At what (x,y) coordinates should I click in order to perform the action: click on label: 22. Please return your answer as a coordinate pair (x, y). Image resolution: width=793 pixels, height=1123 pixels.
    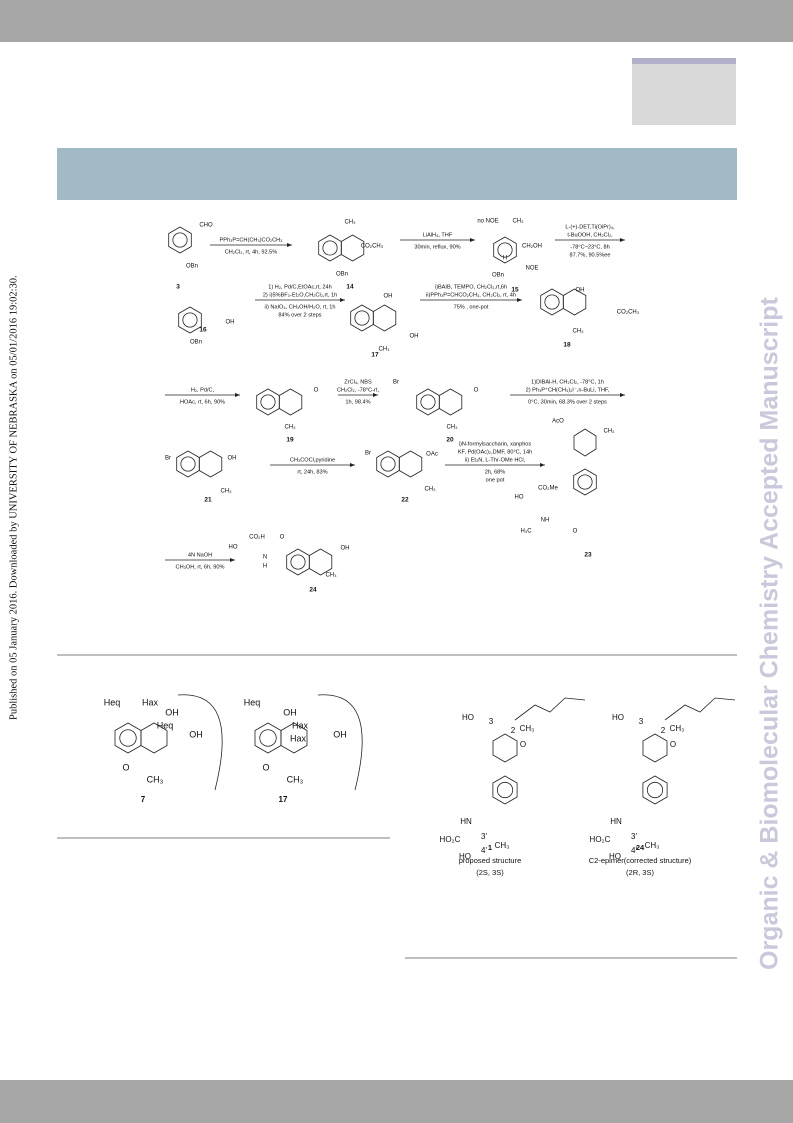
    Looking at the image, I should click on (405, 500).